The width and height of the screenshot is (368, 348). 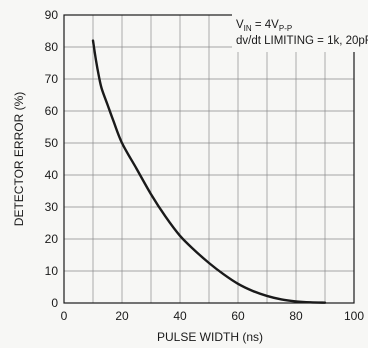 What do you see at coordinates (52, 143) in the screenshot?
I see `y-tick-label: 50` at bounding box center [52, 143].